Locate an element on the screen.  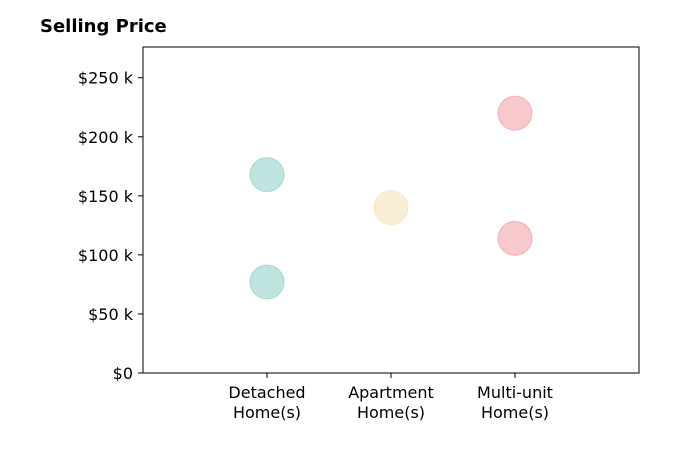
y-tick-label: $200 k is located at coordinates (106, 137).